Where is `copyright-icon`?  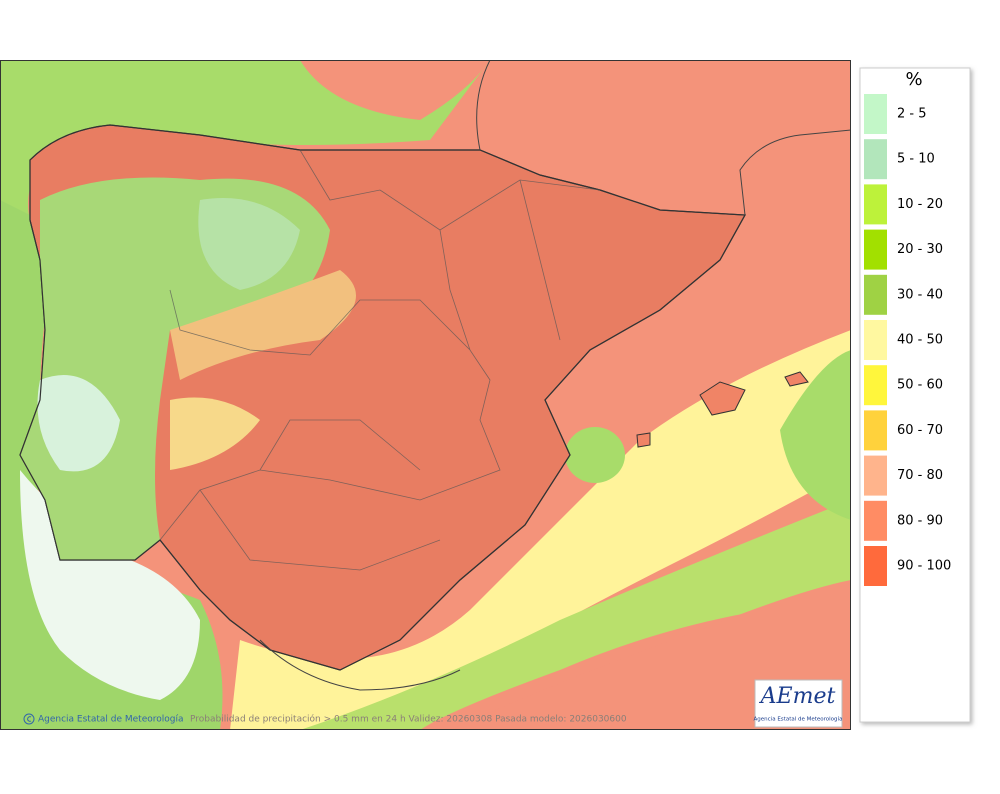 copyright-icon is located at coordinates (29, 719).